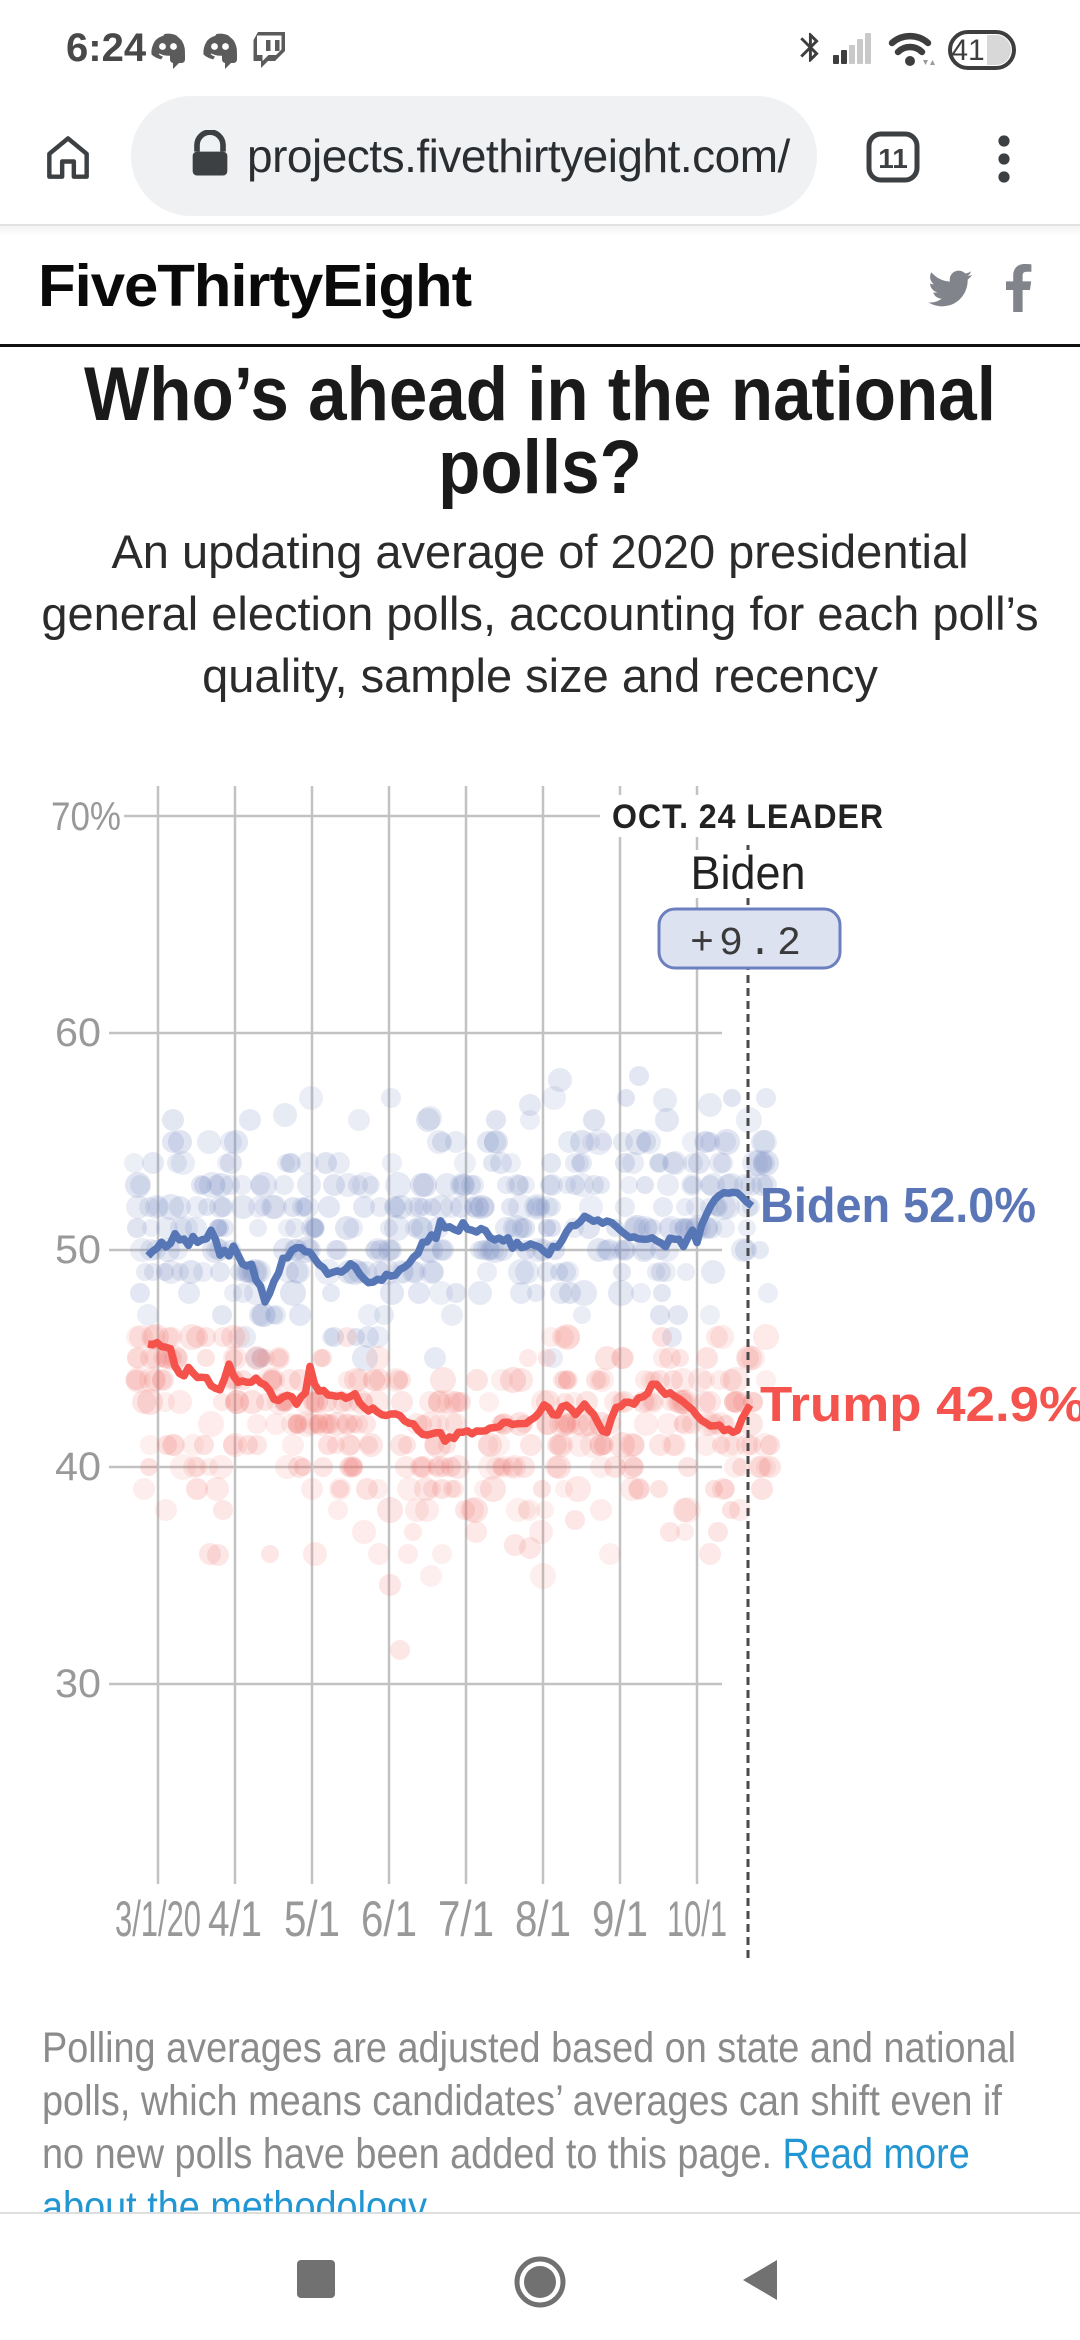 The height and width of the screenshot is (2340, 1080). Describe the element at coordinates (389, 1919) in the screenshot. I see `svg-text: 6/1` at that location.